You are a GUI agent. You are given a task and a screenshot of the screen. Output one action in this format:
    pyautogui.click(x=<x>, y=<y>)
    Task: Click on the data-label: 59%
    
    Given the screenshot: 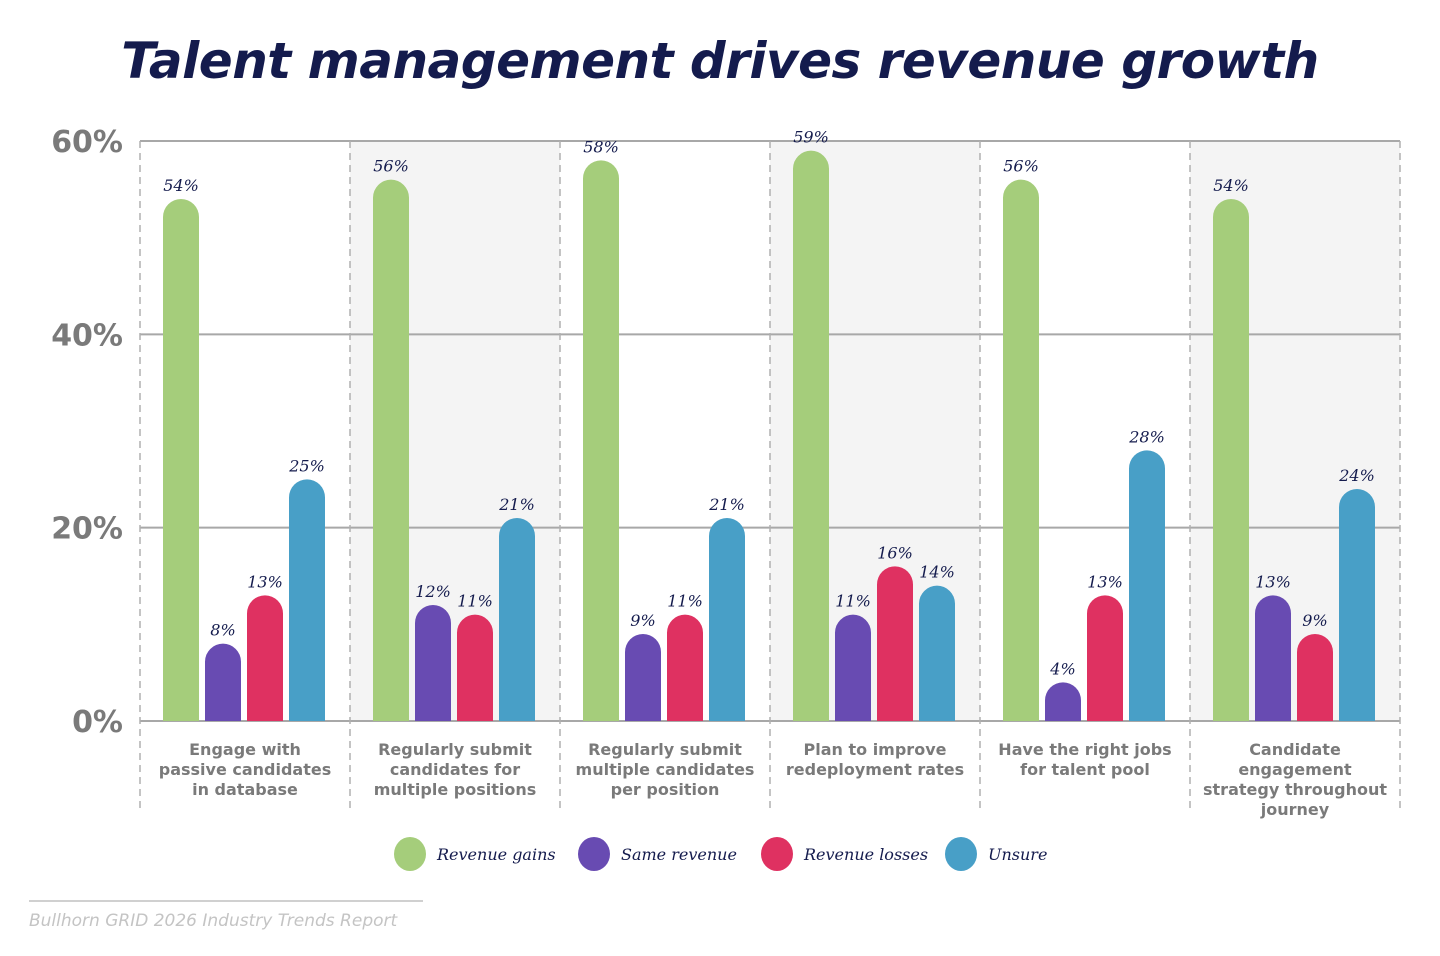 What is the action you would take?
    pyautogui.click(x=811, y=137)
    